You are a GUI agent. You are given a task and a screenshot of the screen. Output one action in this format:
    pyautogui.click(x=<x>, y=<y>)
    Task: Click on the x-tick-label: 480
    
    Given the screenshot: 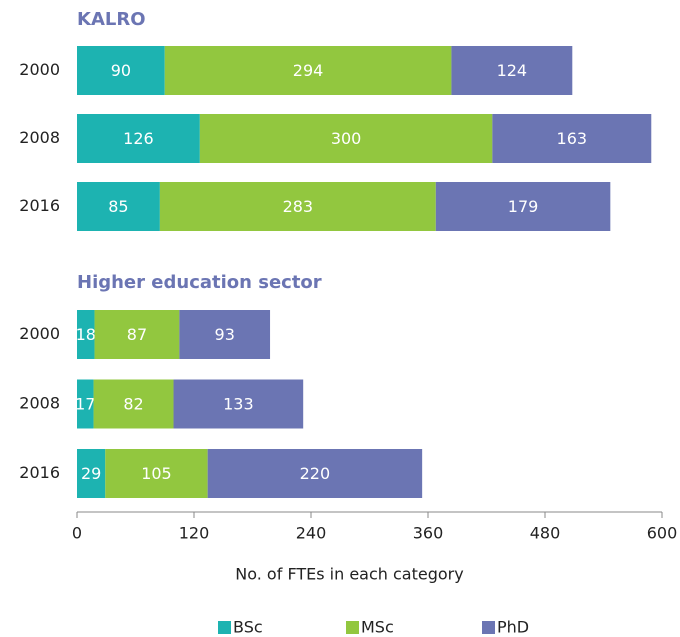 What is the action you would take?
    pyautogui.click(x=545, y=533)
    